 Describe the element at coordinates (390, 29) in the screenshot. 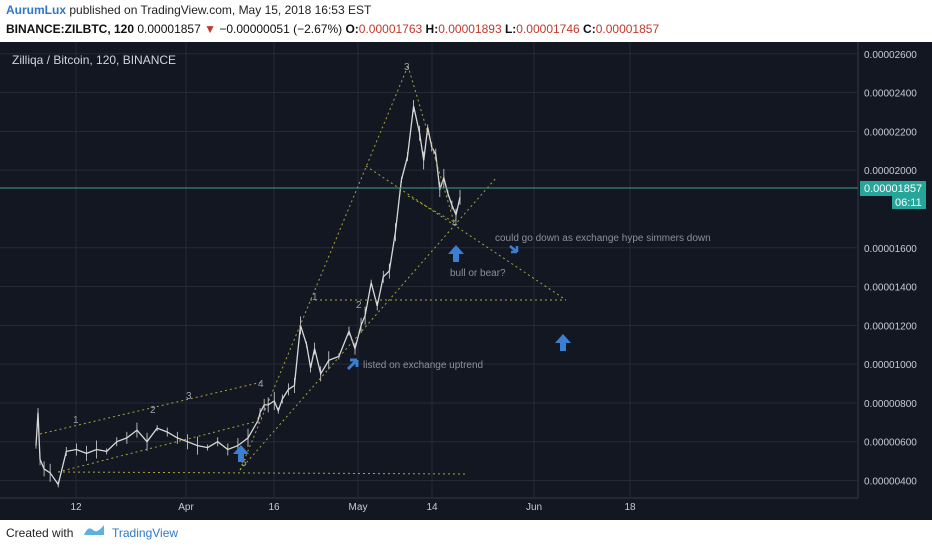

I see `open-value: 0.00001763` at that location.